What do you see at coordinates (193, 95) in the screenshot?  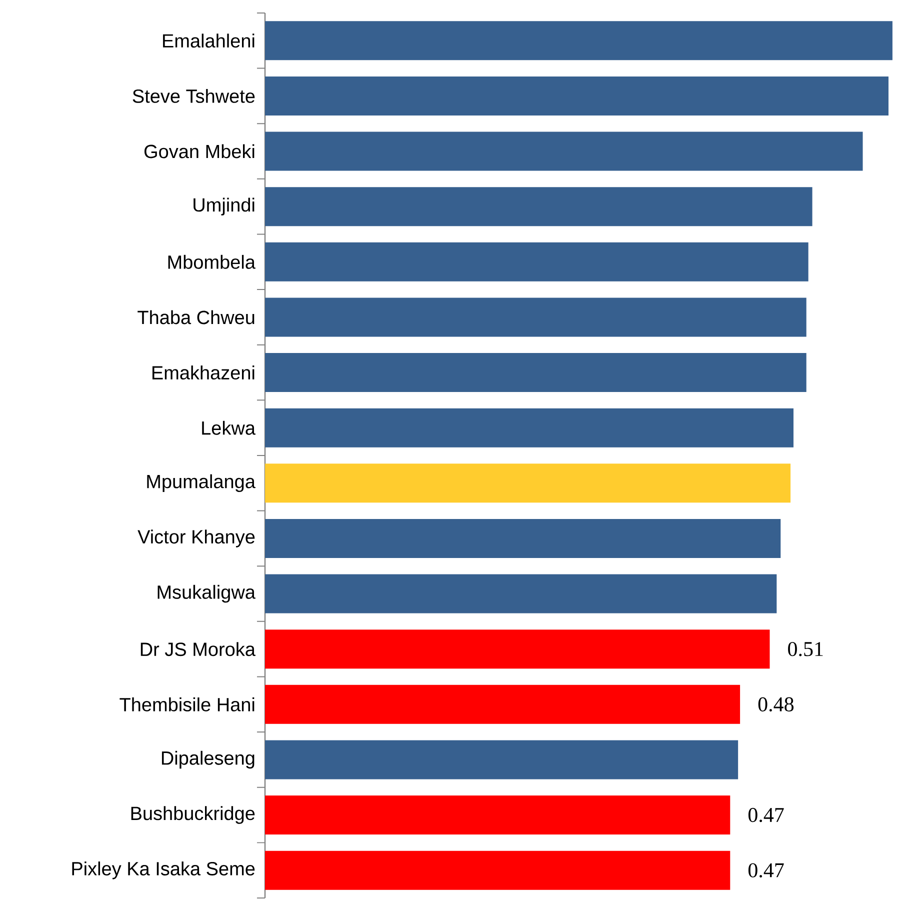 I see `y-tick-label: Steve Tshwete` at bounding box center [193, 95].